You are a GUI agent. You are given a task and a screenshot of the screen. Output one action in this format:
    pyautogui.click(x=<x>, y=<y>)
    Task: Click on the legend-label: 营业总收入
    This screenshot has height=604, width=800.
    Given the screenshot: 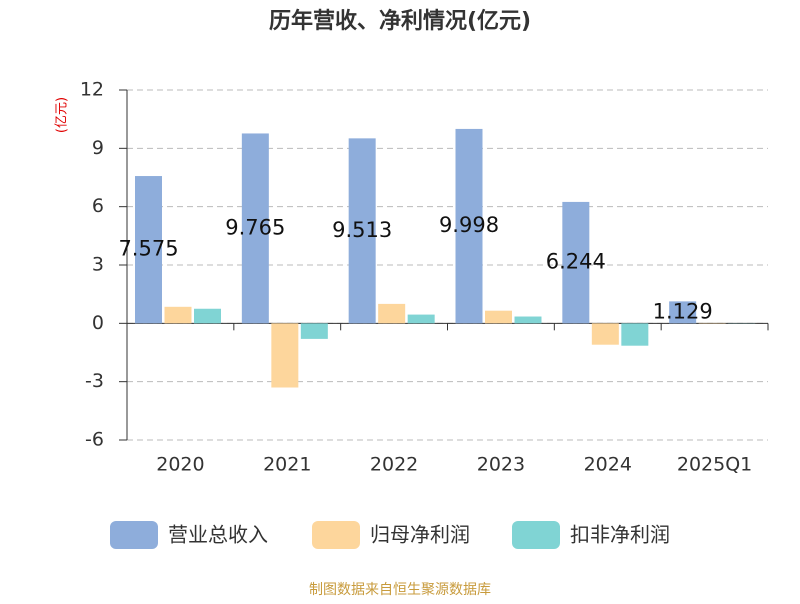 What is the action you would take?
    pyautogui.click(x=218, y=535)
    